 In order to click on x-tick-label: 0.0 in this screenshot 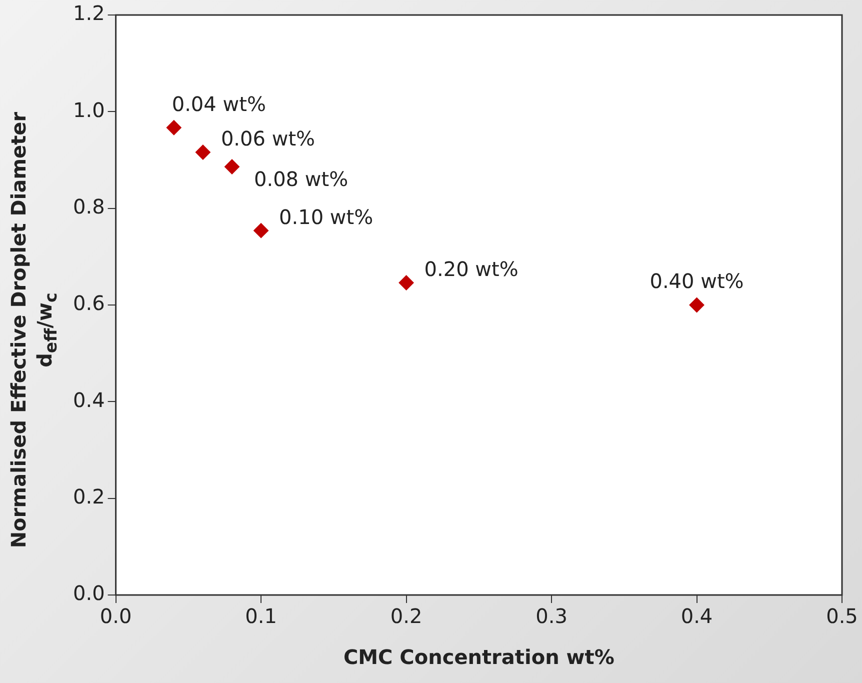, I will do `click(116, 616)`.